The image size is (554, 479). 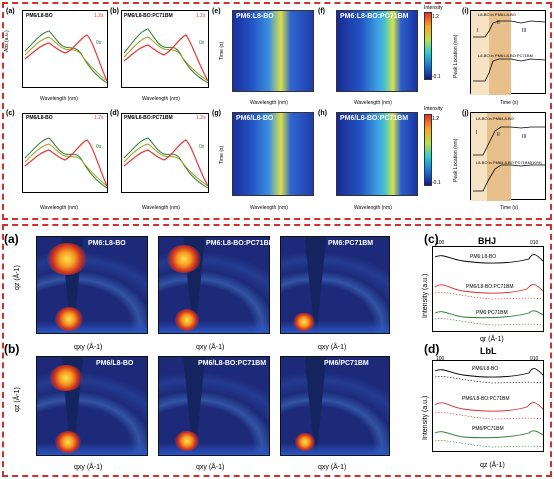 What do you see at coordinates (107, 243) in the screenshot?
I see `giwaxs-a1-title: PM6:L8-BO` at bounding box center [107, 243].